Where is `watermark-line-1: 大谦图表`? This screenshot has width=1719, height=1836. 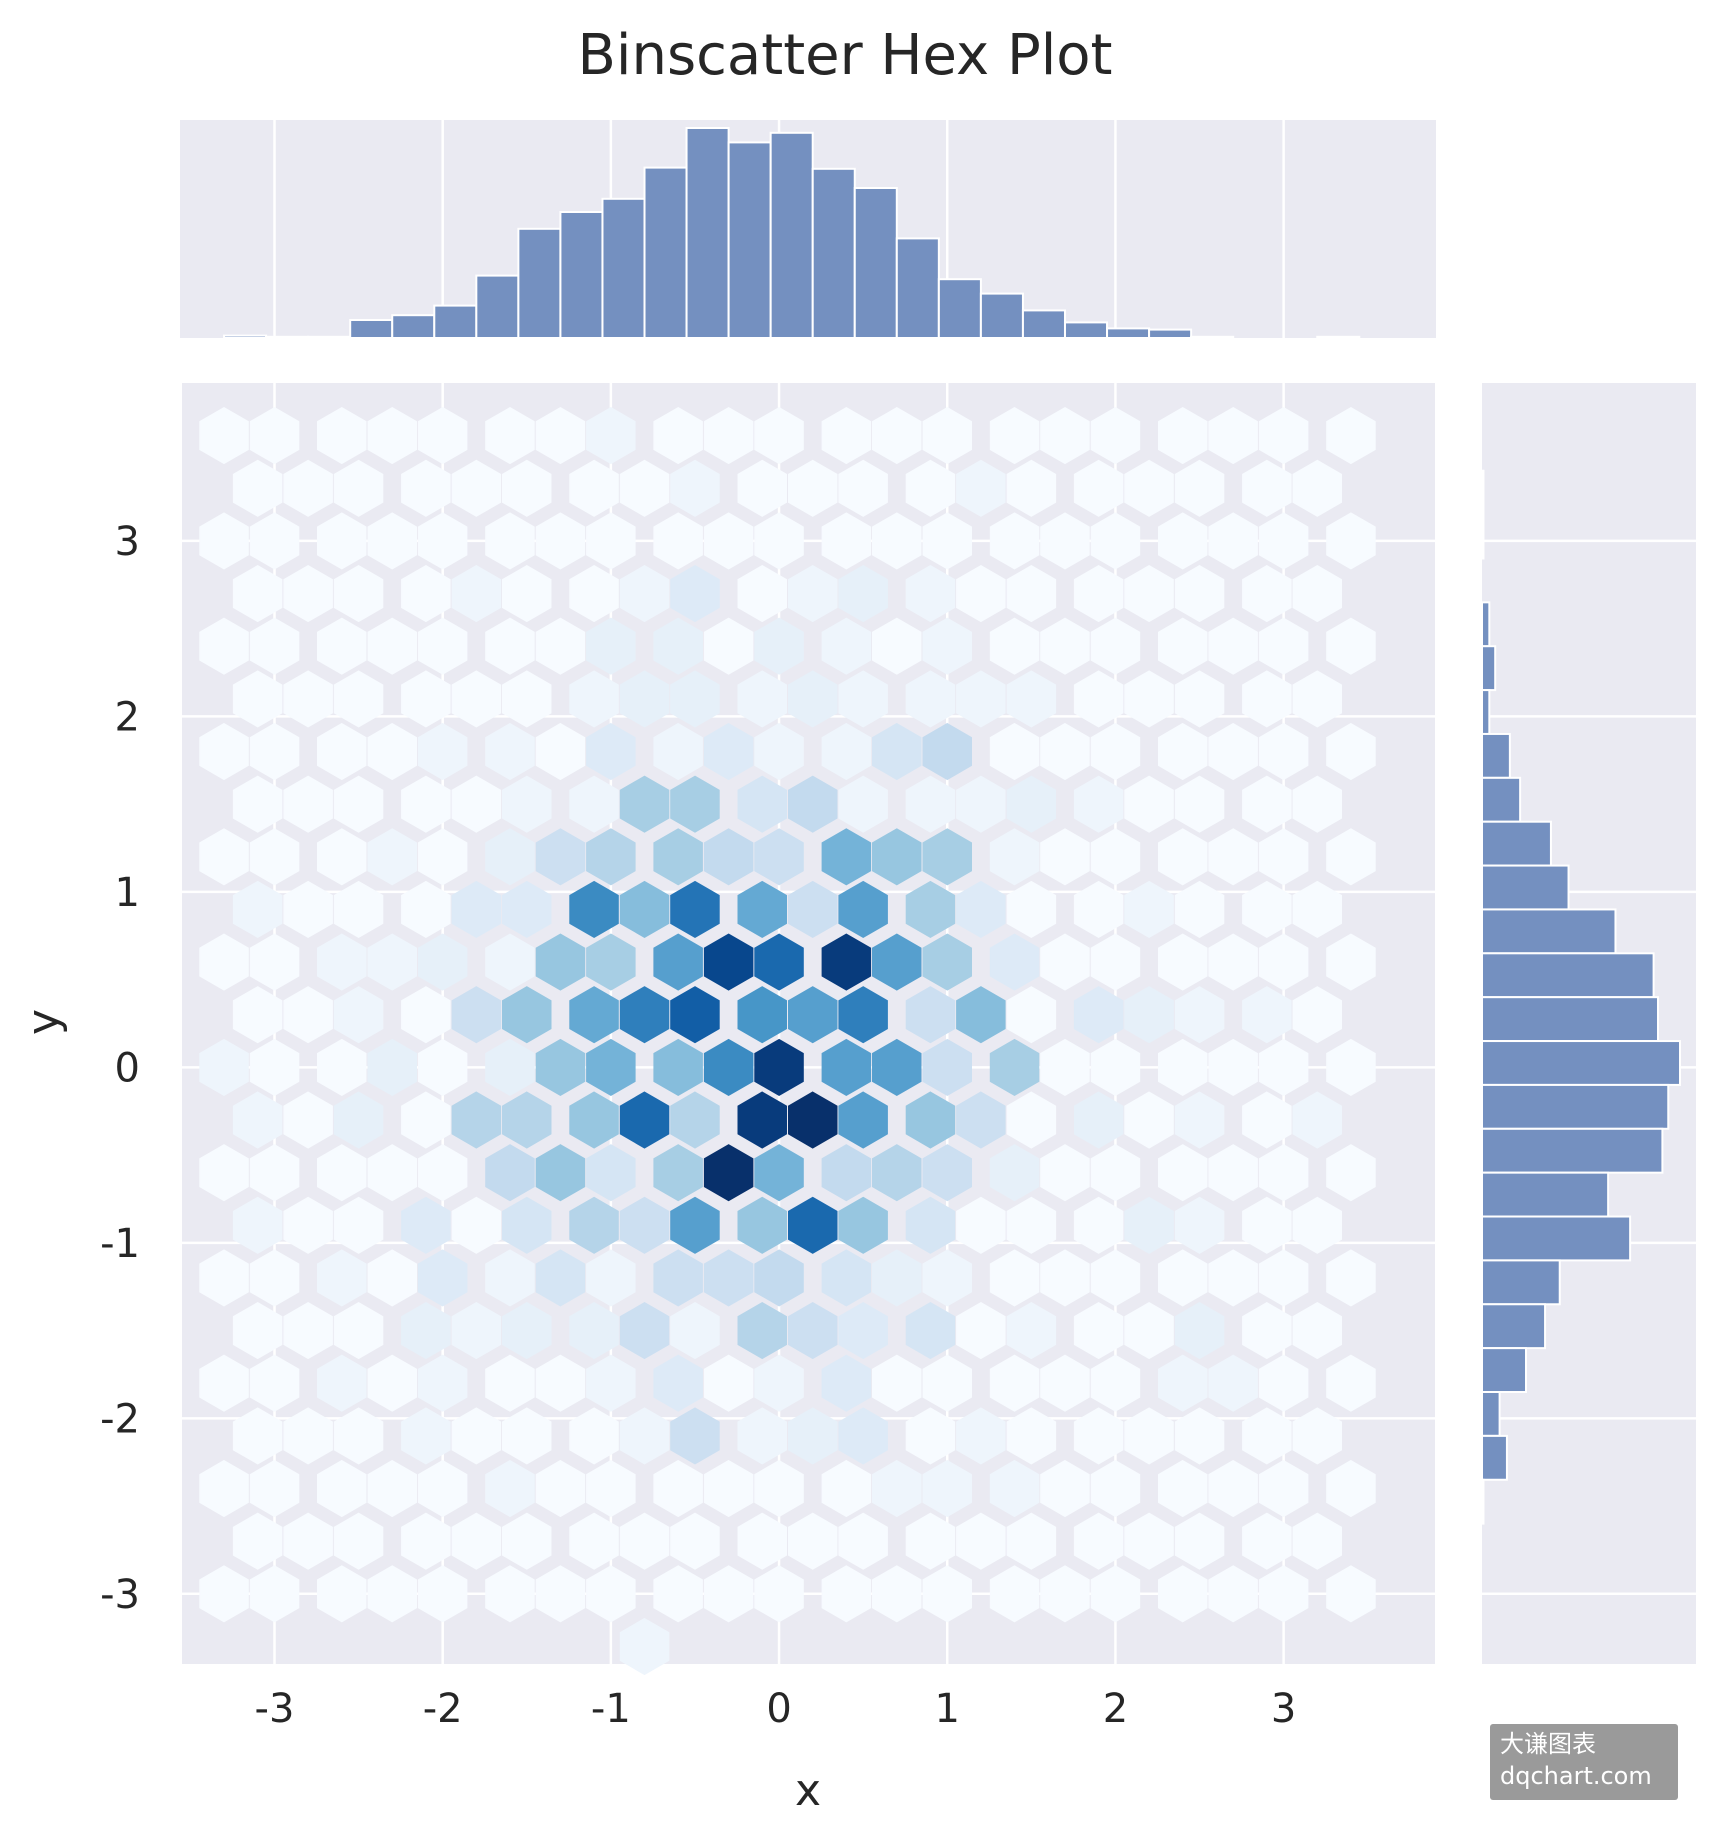
watermark-line-1: 大谦图表 is located at coordinates (1548, 1744).